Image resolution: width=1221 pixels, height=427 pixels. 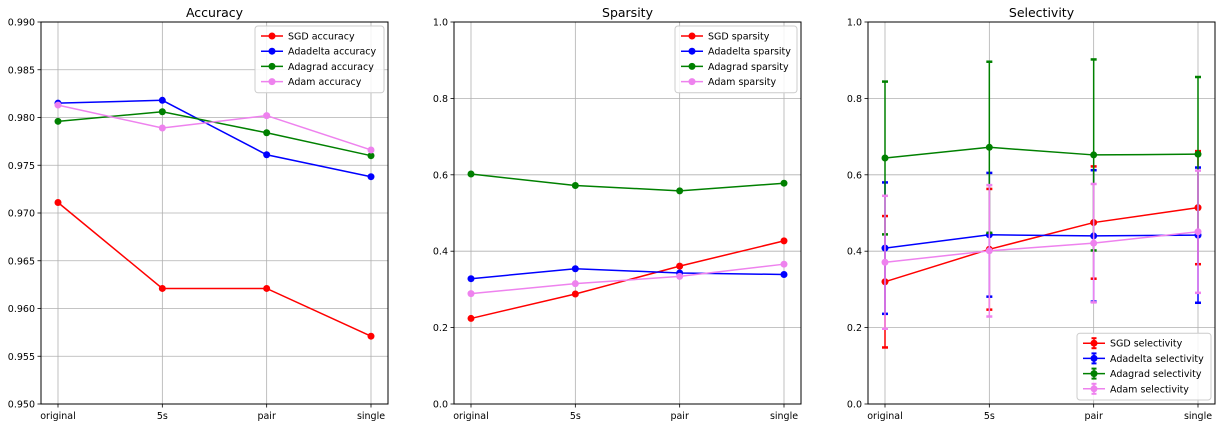 I want to click on series-adagrad-sparsity, so click(x=627, y=182).